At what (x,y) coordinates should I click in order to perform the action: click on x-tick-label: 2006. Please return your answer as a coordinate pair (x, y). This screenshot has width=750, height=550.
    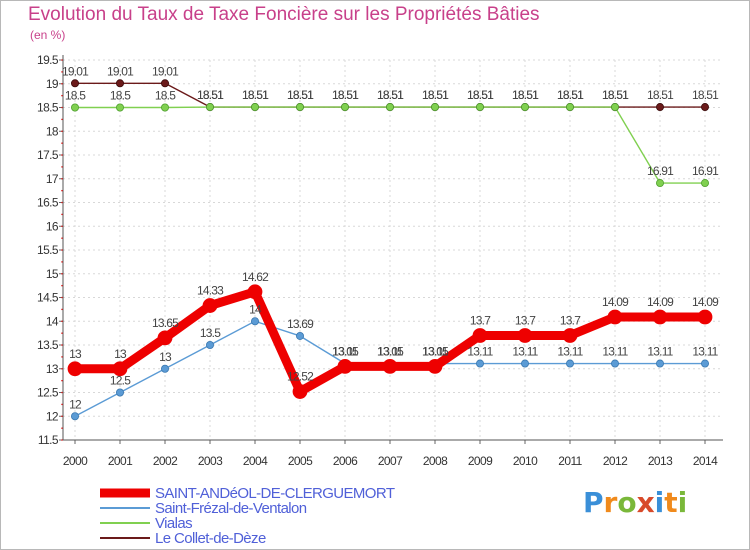
    Looking at the image, I should click on (345, 461).